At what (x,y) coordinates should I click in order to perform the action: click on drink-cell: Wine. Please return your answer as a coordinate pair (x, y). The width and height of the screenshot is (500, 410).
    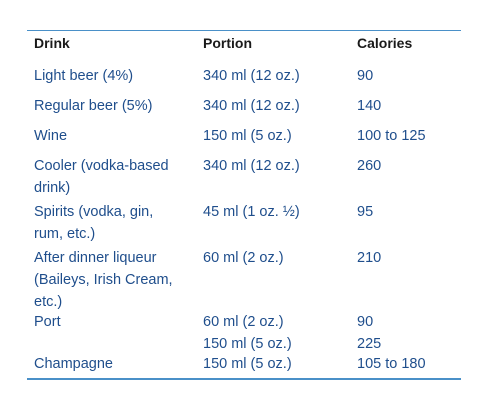
    Looking at the image, I should click on (114, 136).